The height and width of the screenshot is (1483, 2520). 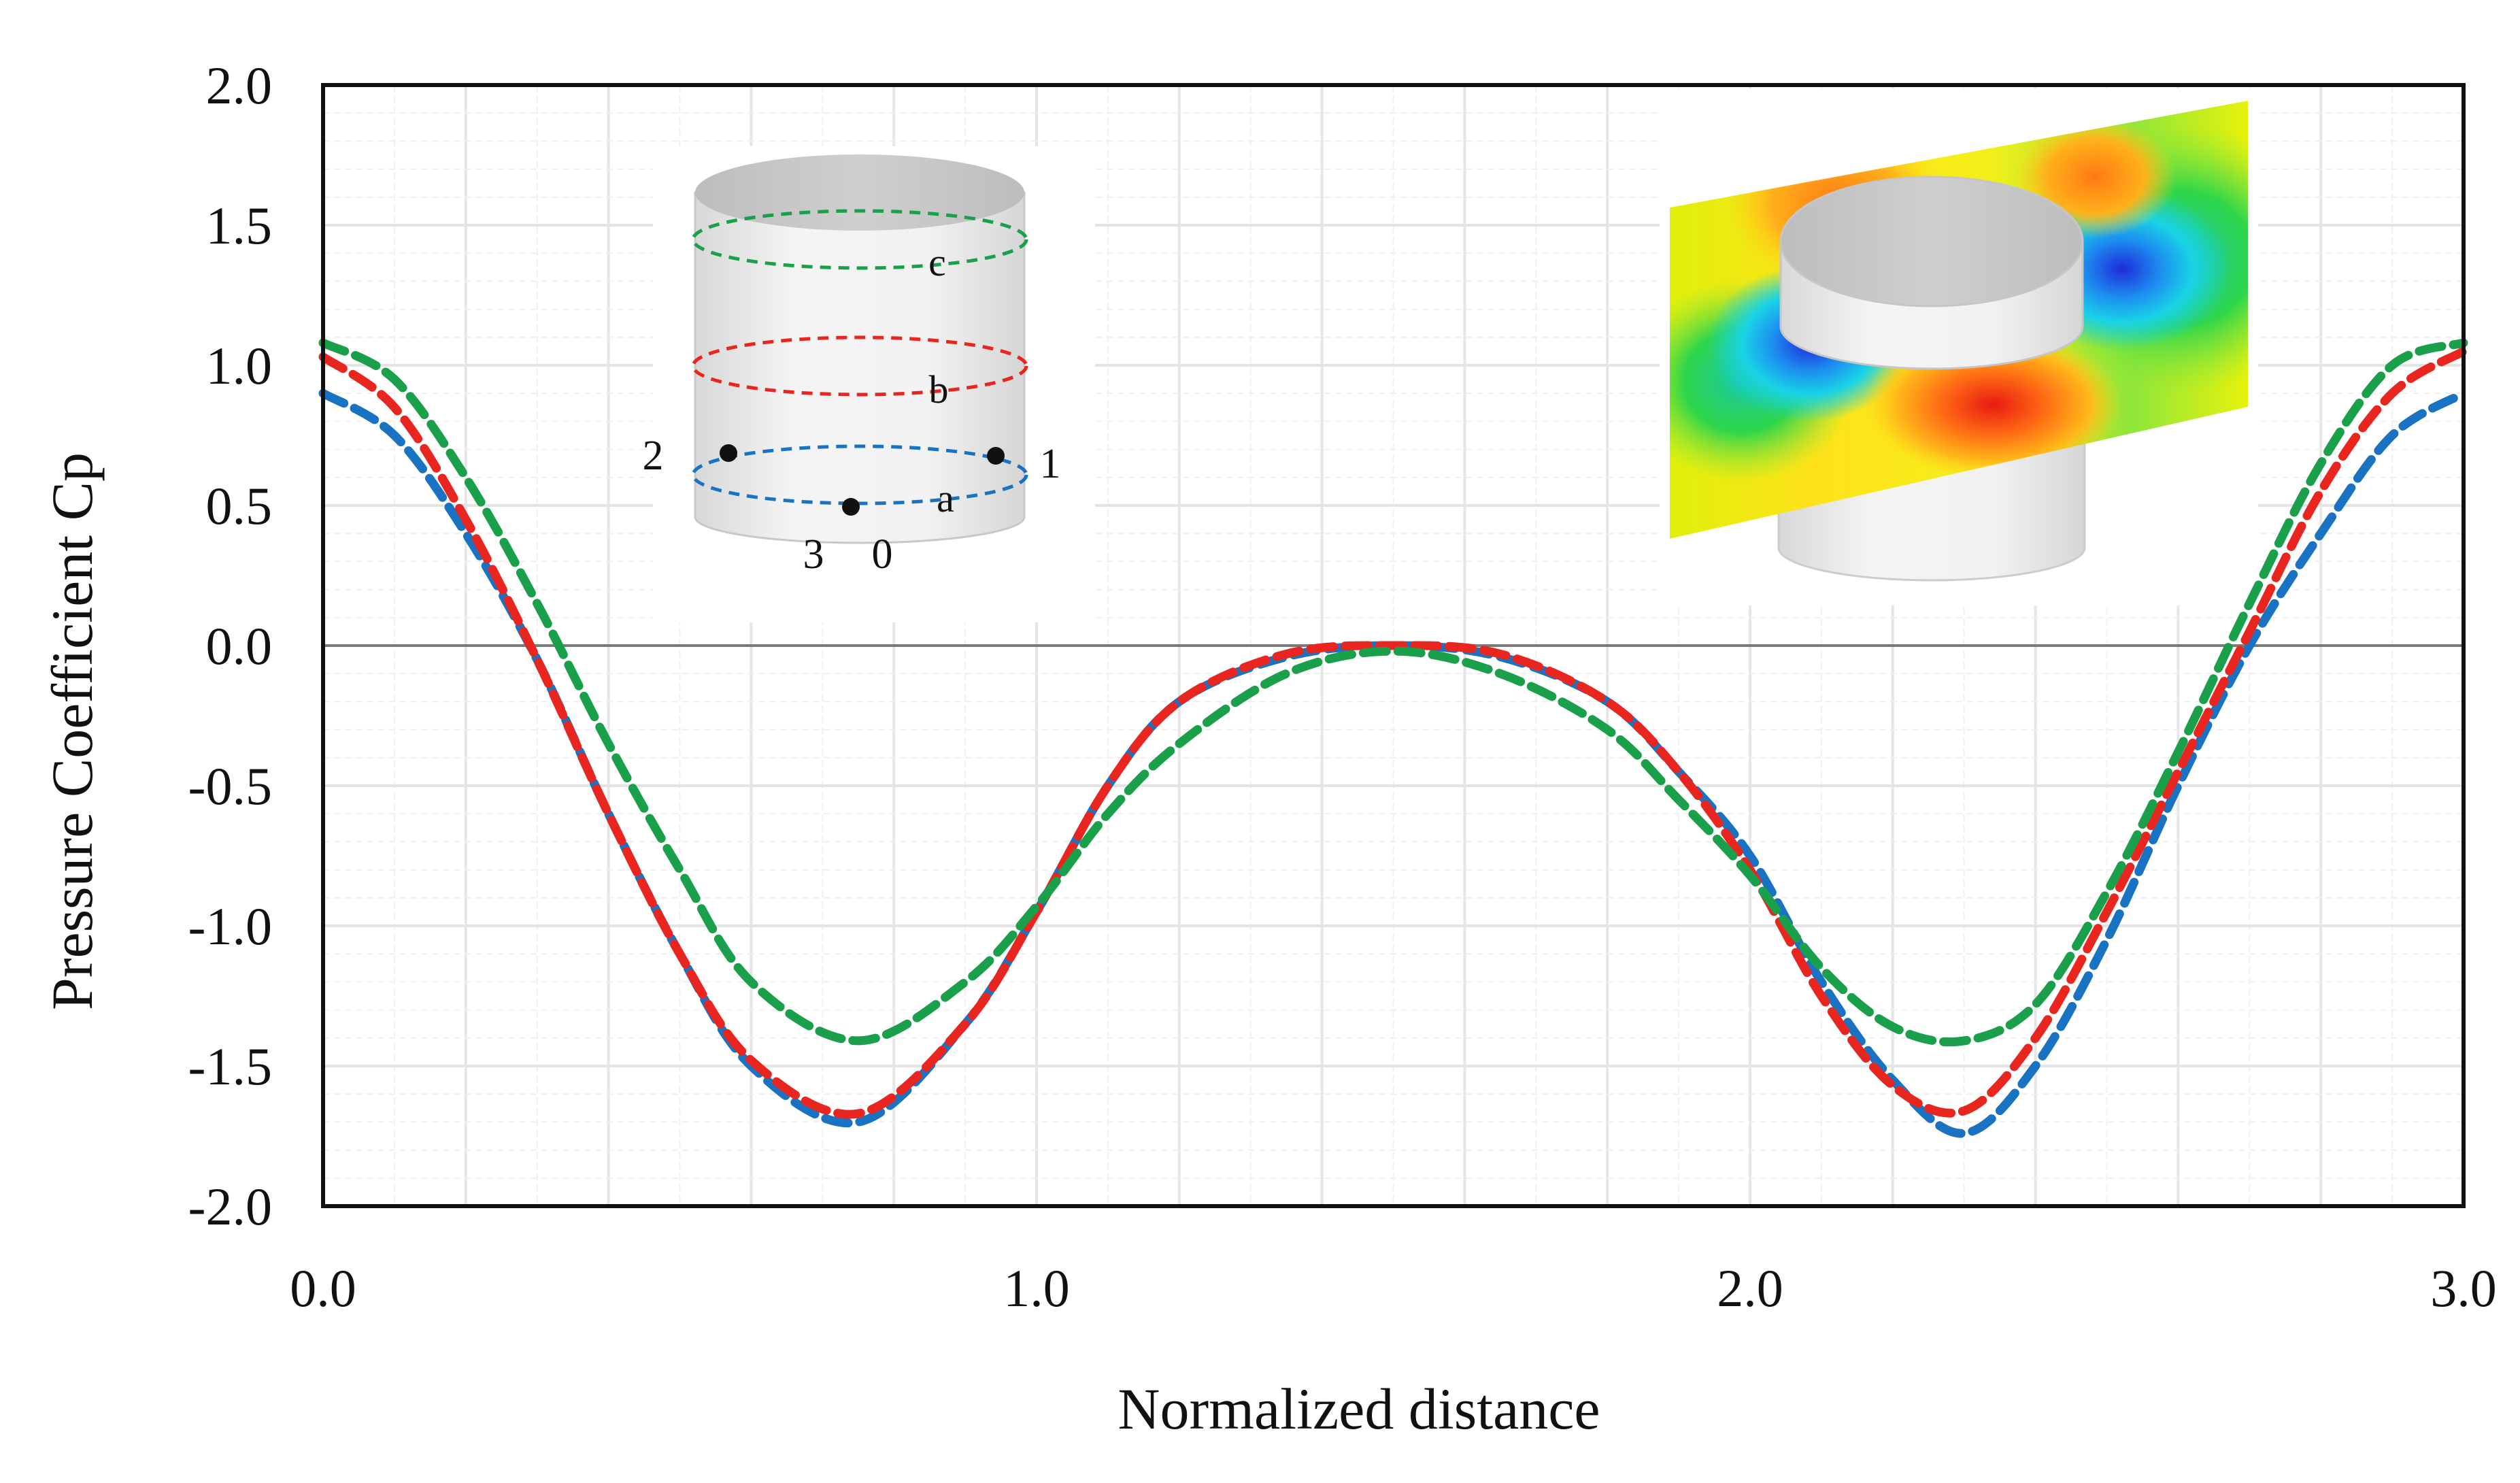 I want to click on x-tick-label: 1.0, so click(x=1036, y=1288).